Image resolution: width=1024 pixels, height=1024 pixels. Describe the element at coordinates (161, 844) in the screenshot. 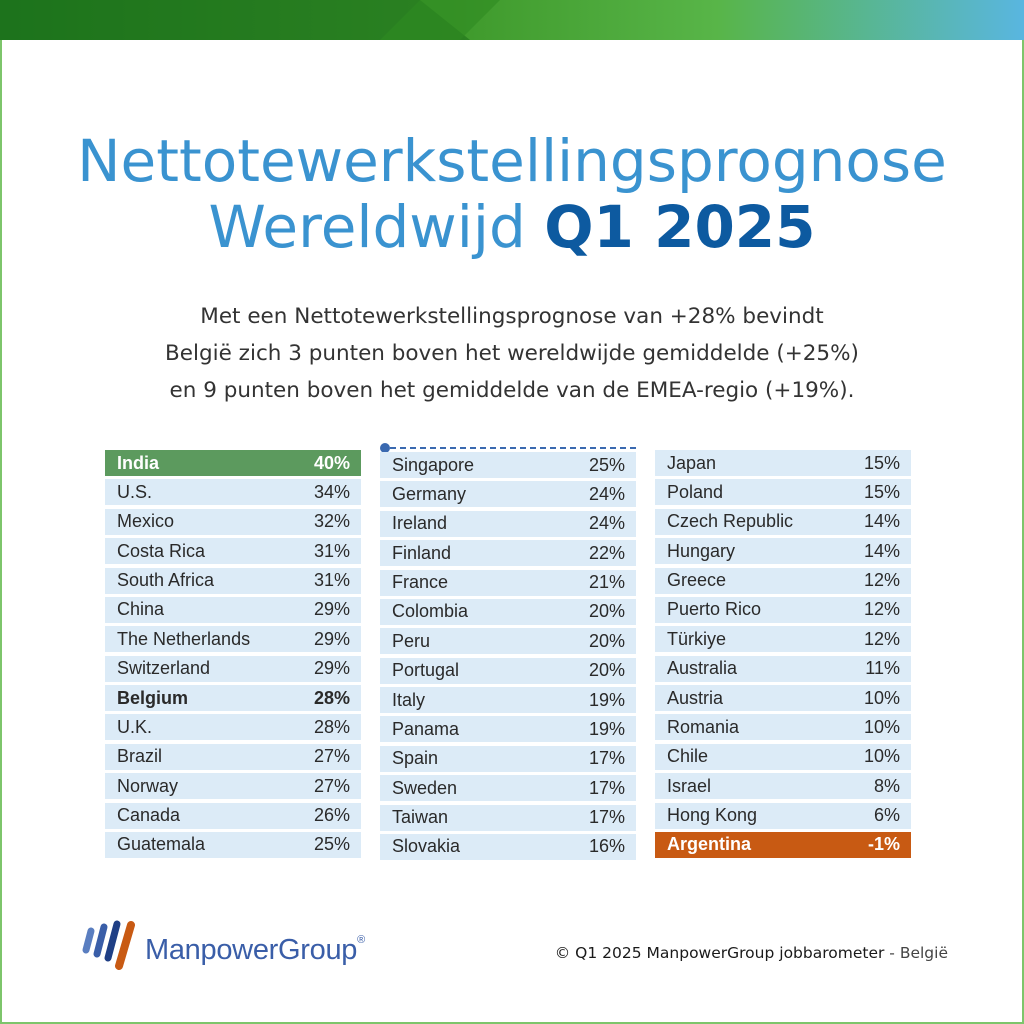

I see `country-name: Guatemala` at that location.